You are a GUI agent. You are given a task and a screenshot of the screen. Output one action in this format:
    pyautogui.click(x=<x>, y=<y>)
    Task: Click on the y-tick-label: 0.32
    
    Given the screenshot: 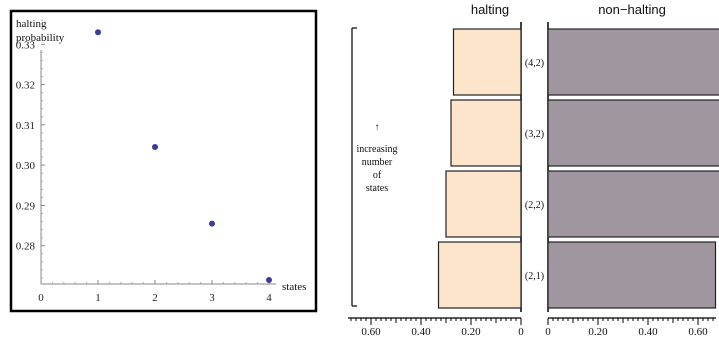 What is the action you would take?
    pyautogui.click(x=25, y=86)
    